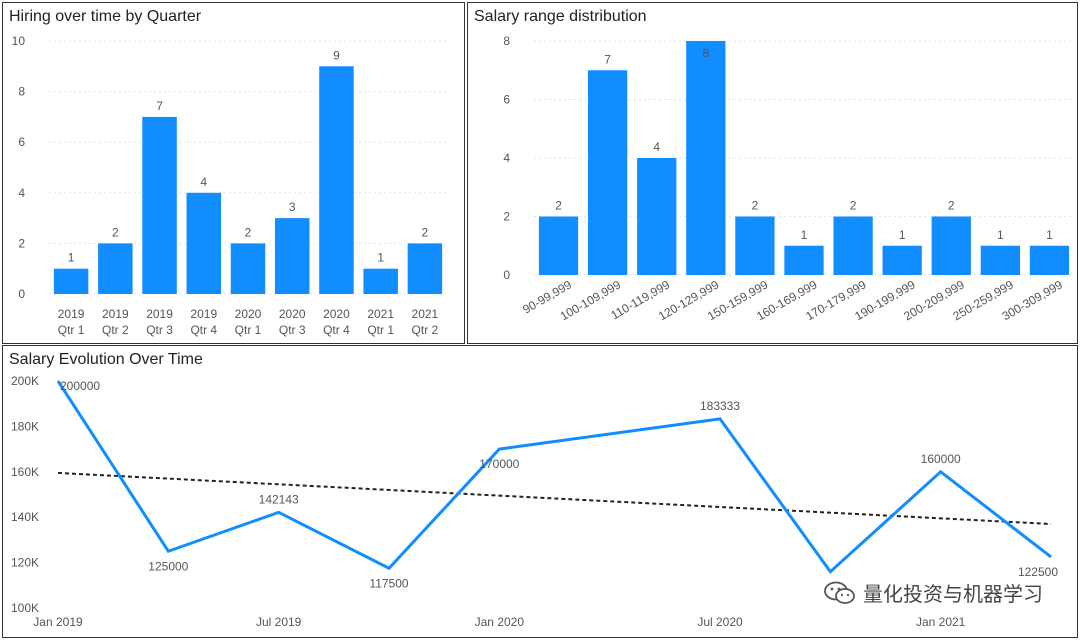  I want to click on y-tick-label: 140K, so click(25, 517).